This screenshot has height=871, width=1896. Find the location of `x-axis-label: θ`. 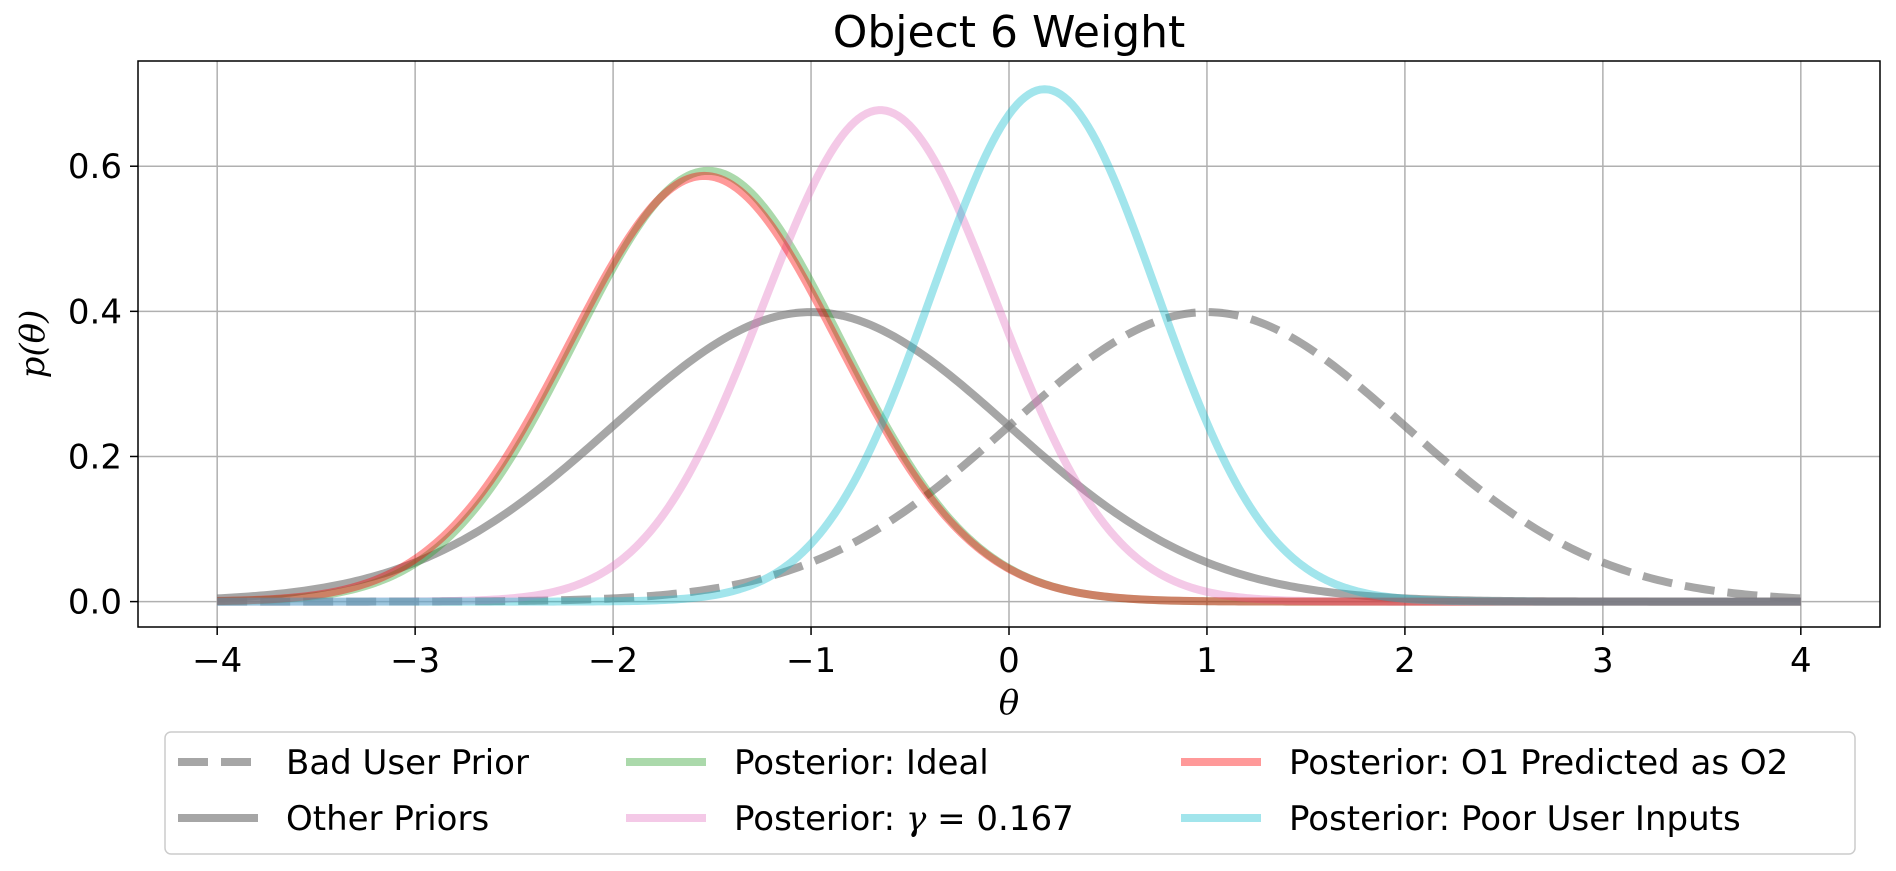

x-axis-label: θ is located at coordinates (1009, 703).